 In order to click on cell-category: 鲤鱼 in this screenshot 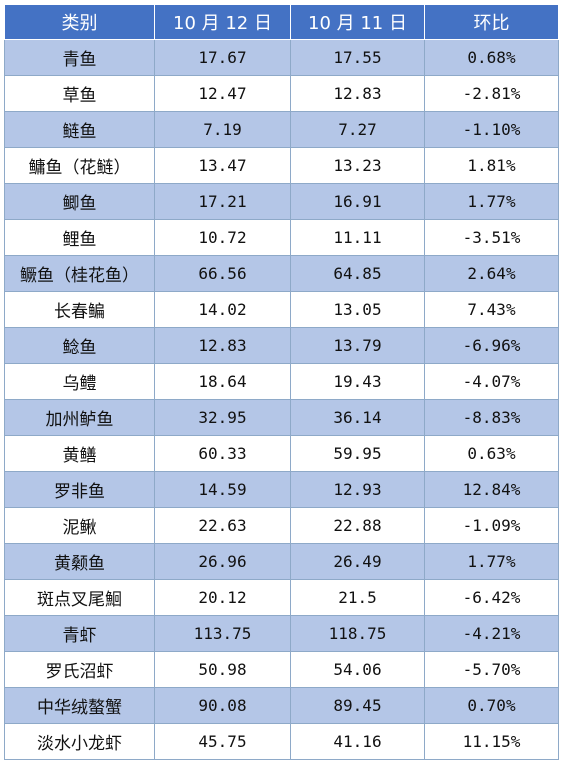, I will do `click(79, 237)`.